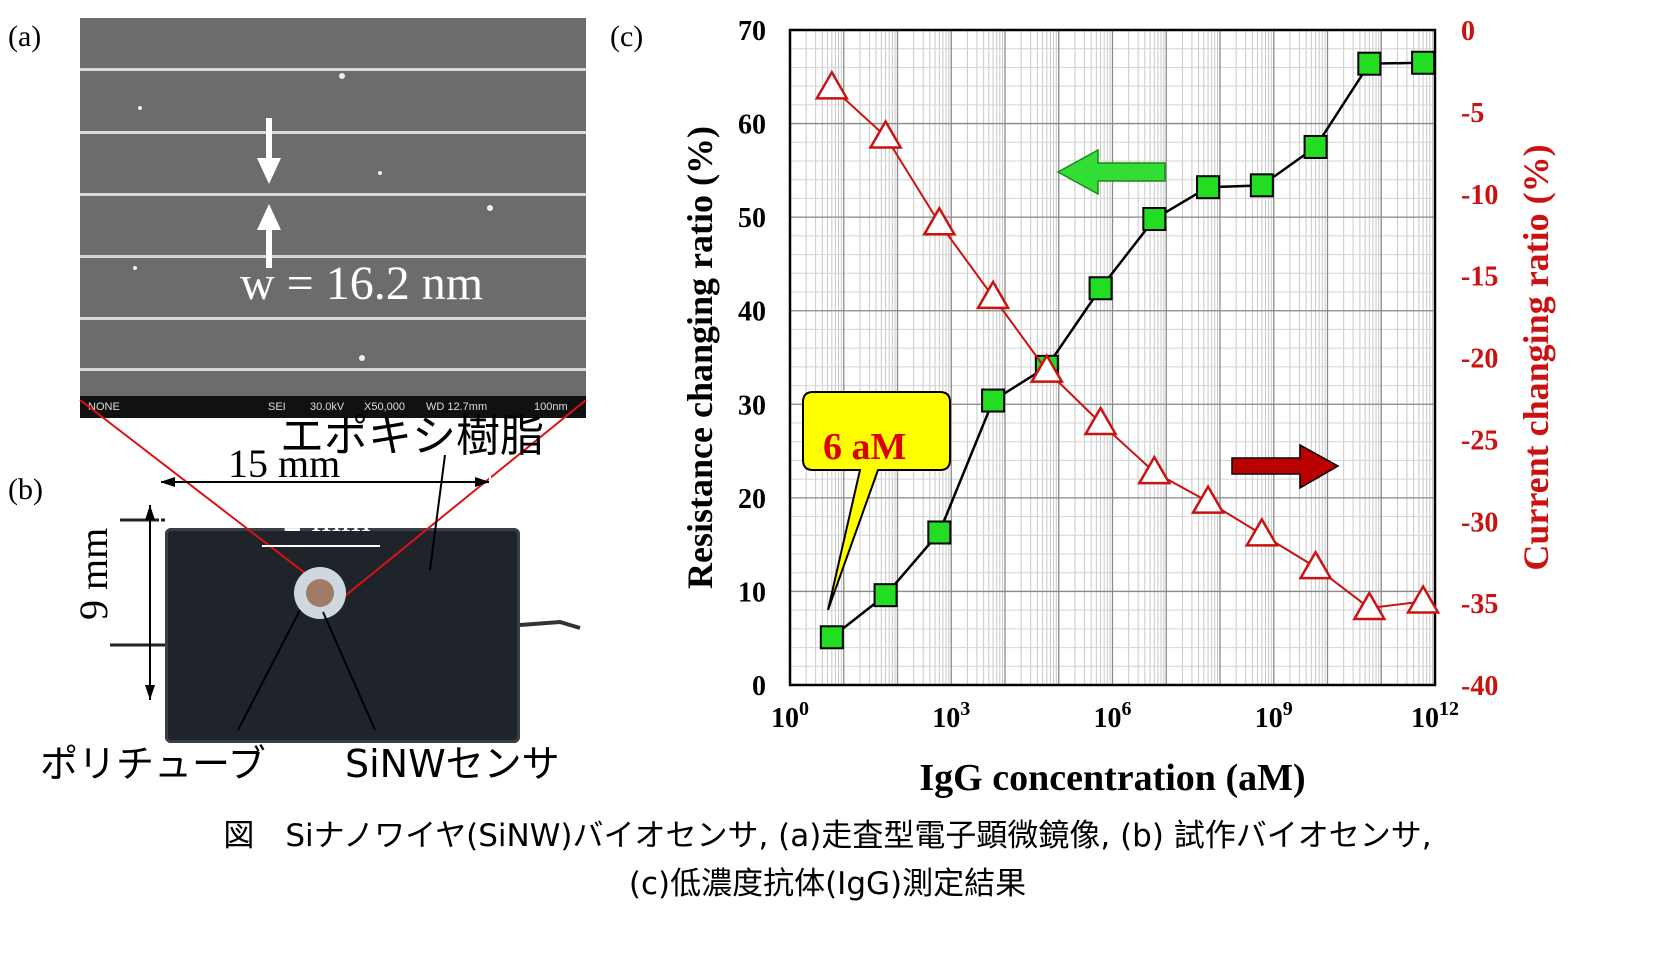 The width and height of the screenshot is (1655, 957). What do you see at coordinates (362, 283) in the screenshot?
I see `nanowire-width-label: w = 16.2 nm` at bounding box center [362, 283].